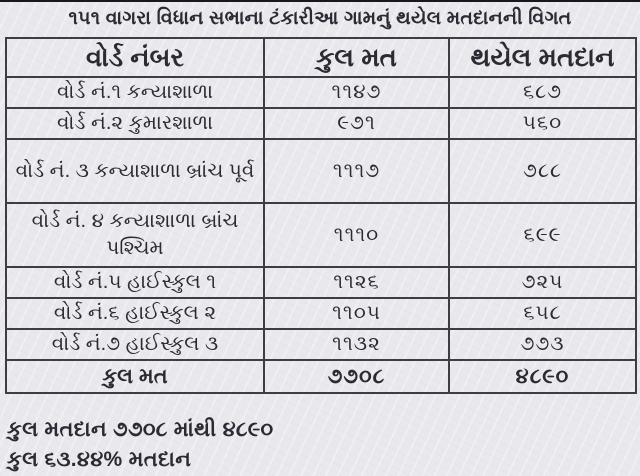  What do you see at coordinates (356, 123) in the screenshot?
I see `total-votes-value: ૯૭૧` at bounding box center [356, 123].